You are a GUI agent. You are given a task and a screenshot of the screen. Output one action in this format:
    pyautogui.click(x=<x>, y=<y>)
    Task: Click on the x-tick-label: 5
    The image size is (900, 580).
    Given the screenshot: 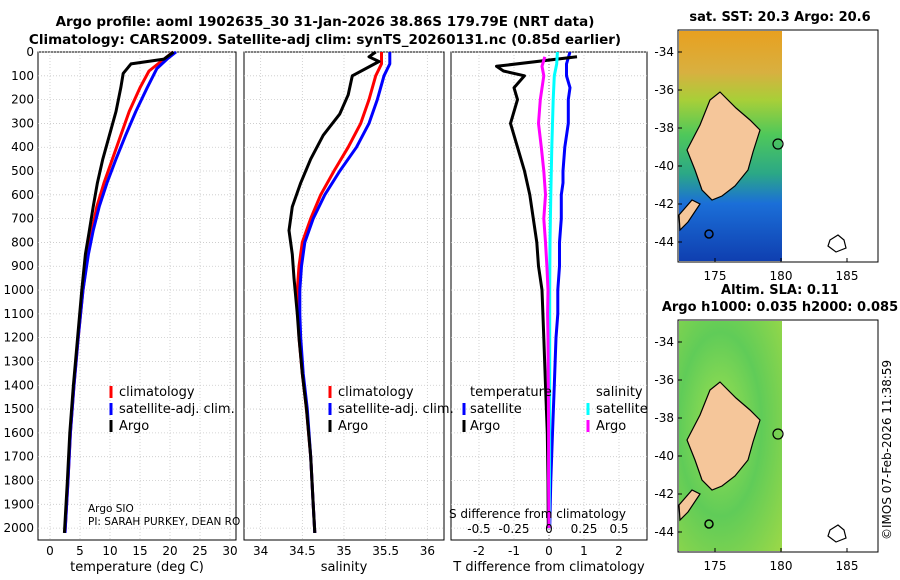 What is the action you would take?
    pyautogui.click(x=80, y=551)
    